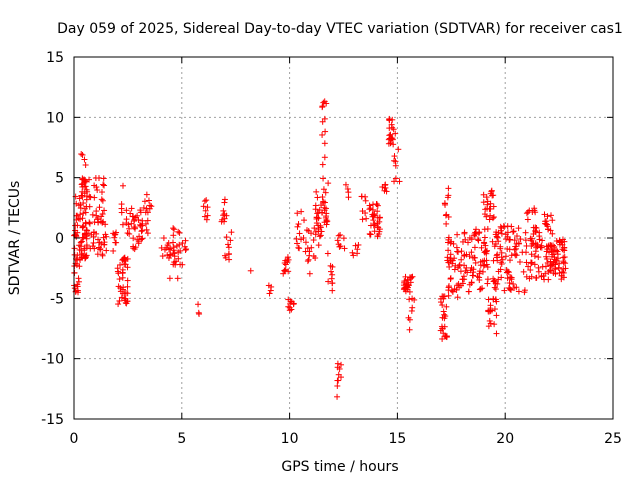  Describe the element at coordinates (57, 299) in the screenshot. I see `y-tick-label: -5` at that location.